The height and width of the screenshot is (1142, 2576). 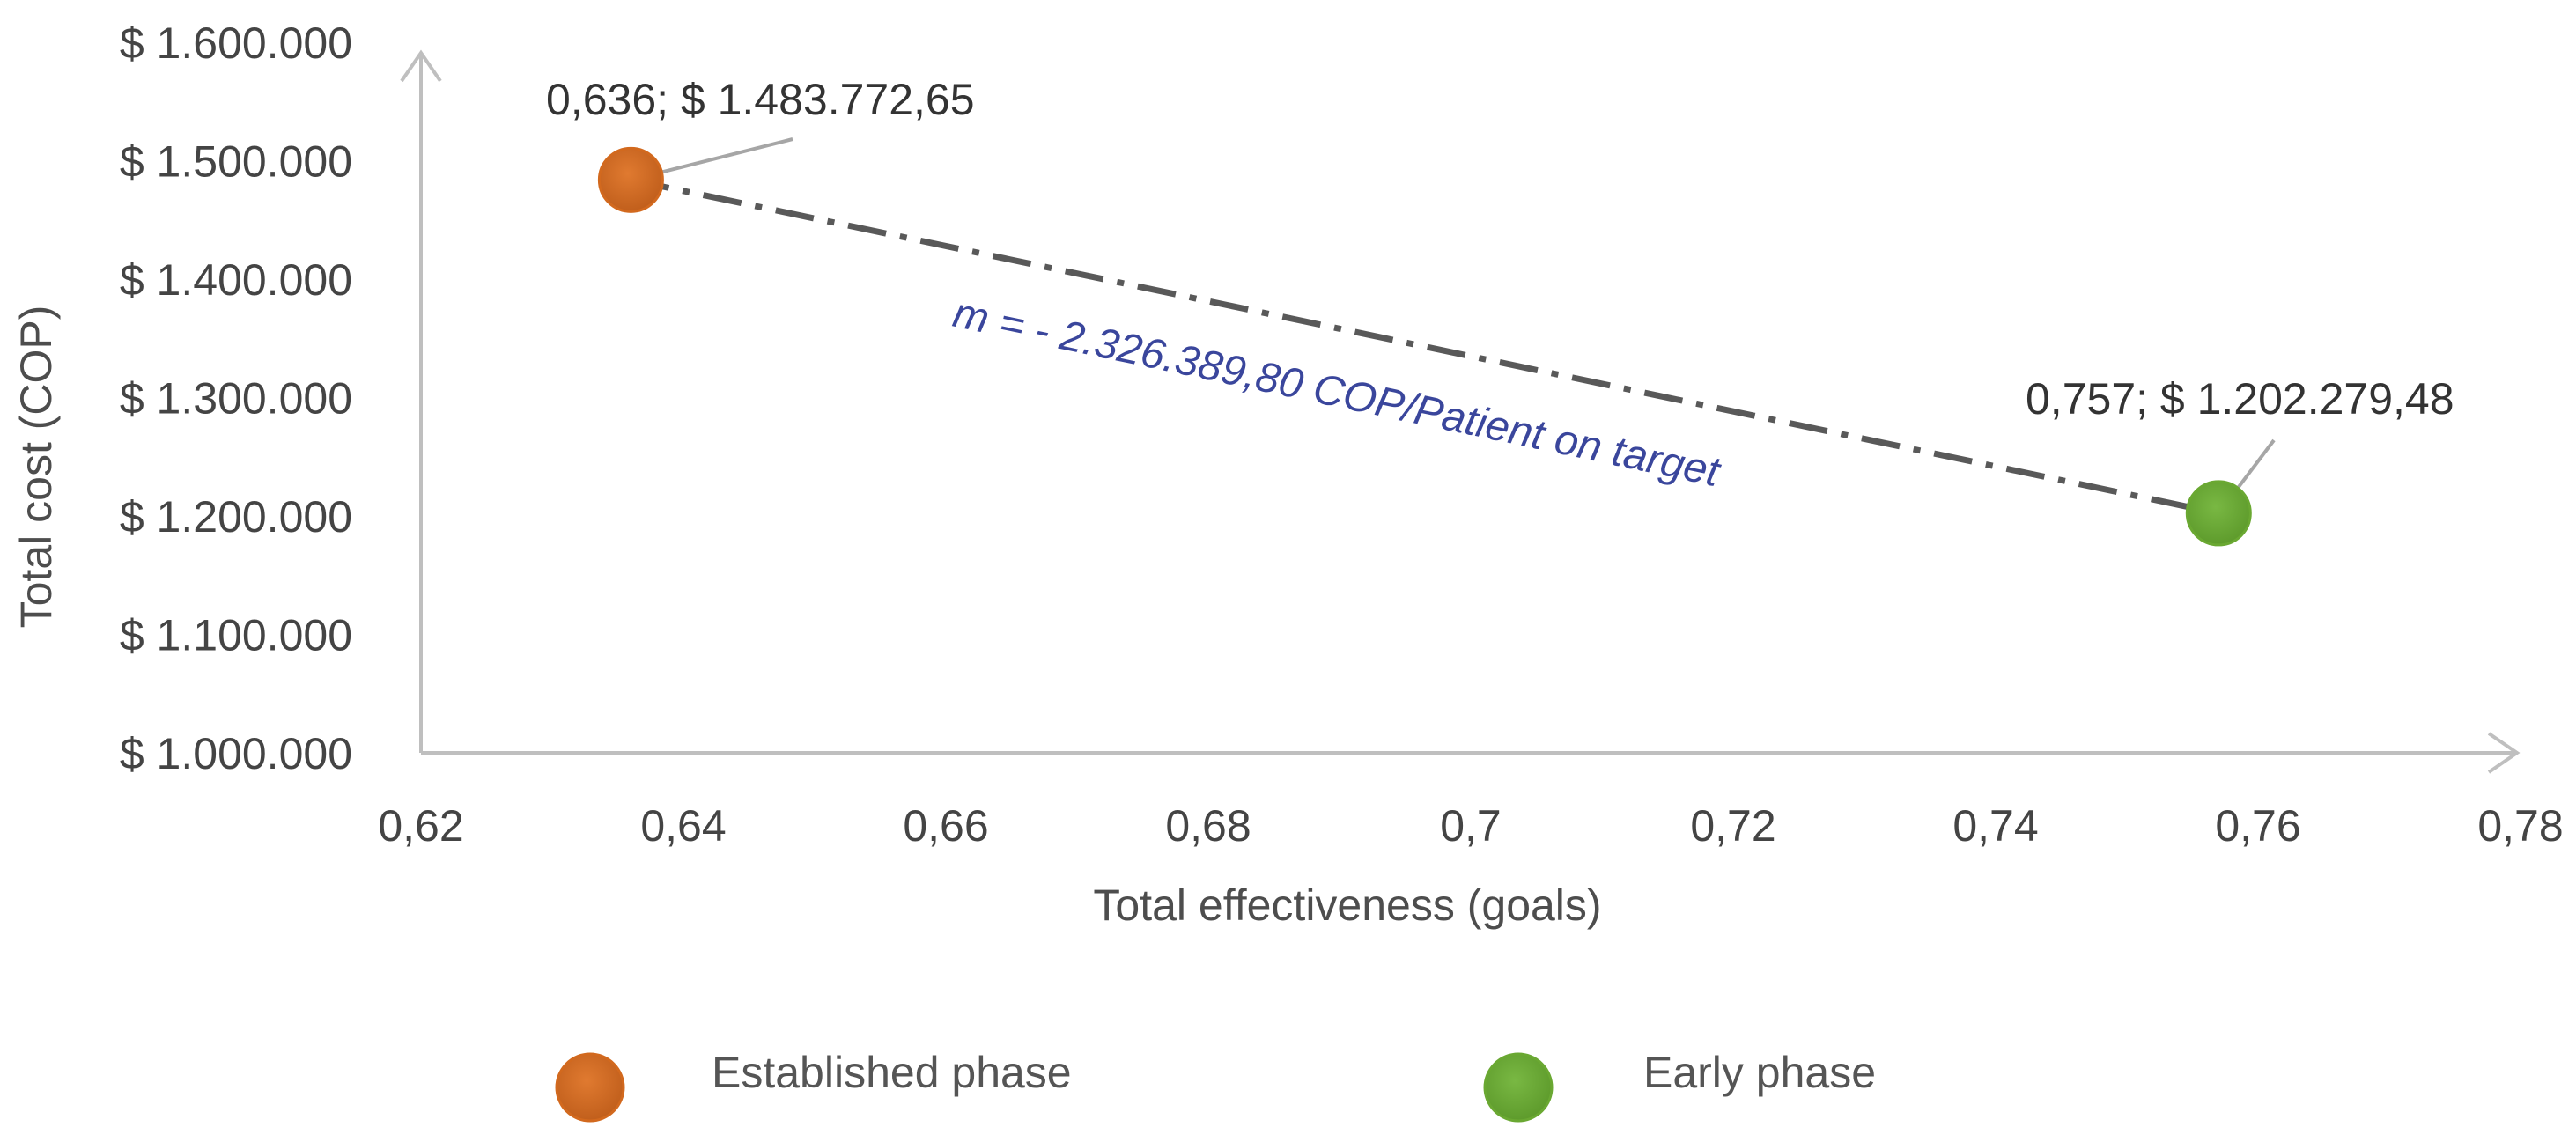 I want to click on x-tick-label: 0,64, so click(x=683, y=826).